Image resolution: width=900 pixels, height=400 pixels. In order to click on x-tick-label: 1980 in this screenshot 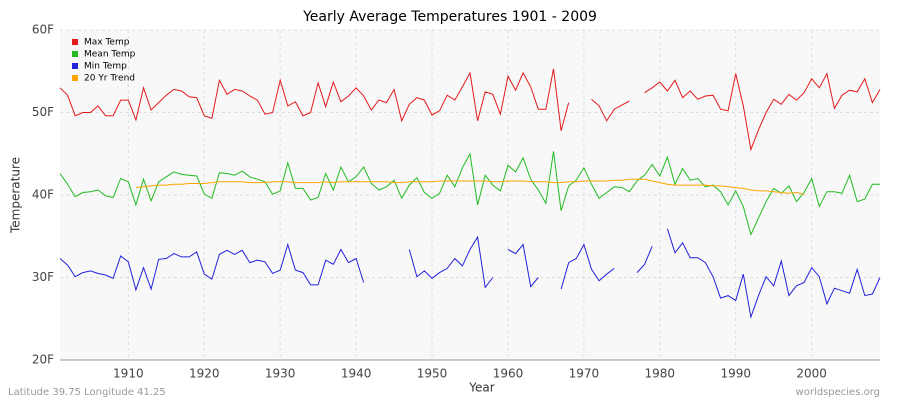, I will do `click(660, 374)`.